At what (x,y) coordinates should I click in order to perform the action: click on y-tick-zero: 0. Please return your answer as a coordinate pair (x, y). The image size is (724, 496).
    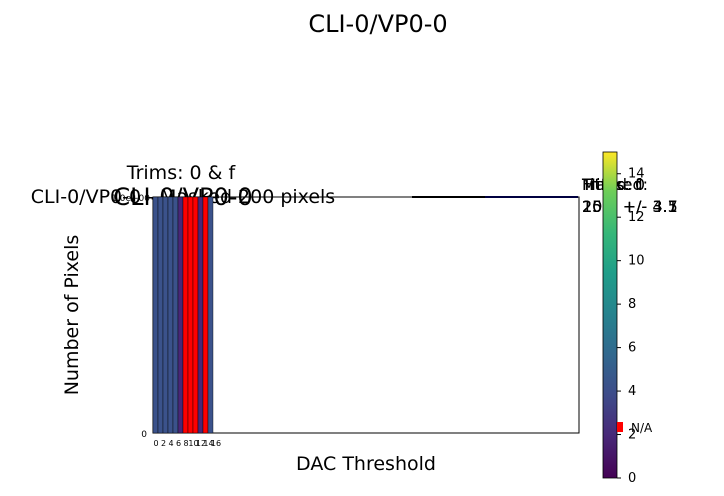
    Looking at the image, I should click on (144, 435).